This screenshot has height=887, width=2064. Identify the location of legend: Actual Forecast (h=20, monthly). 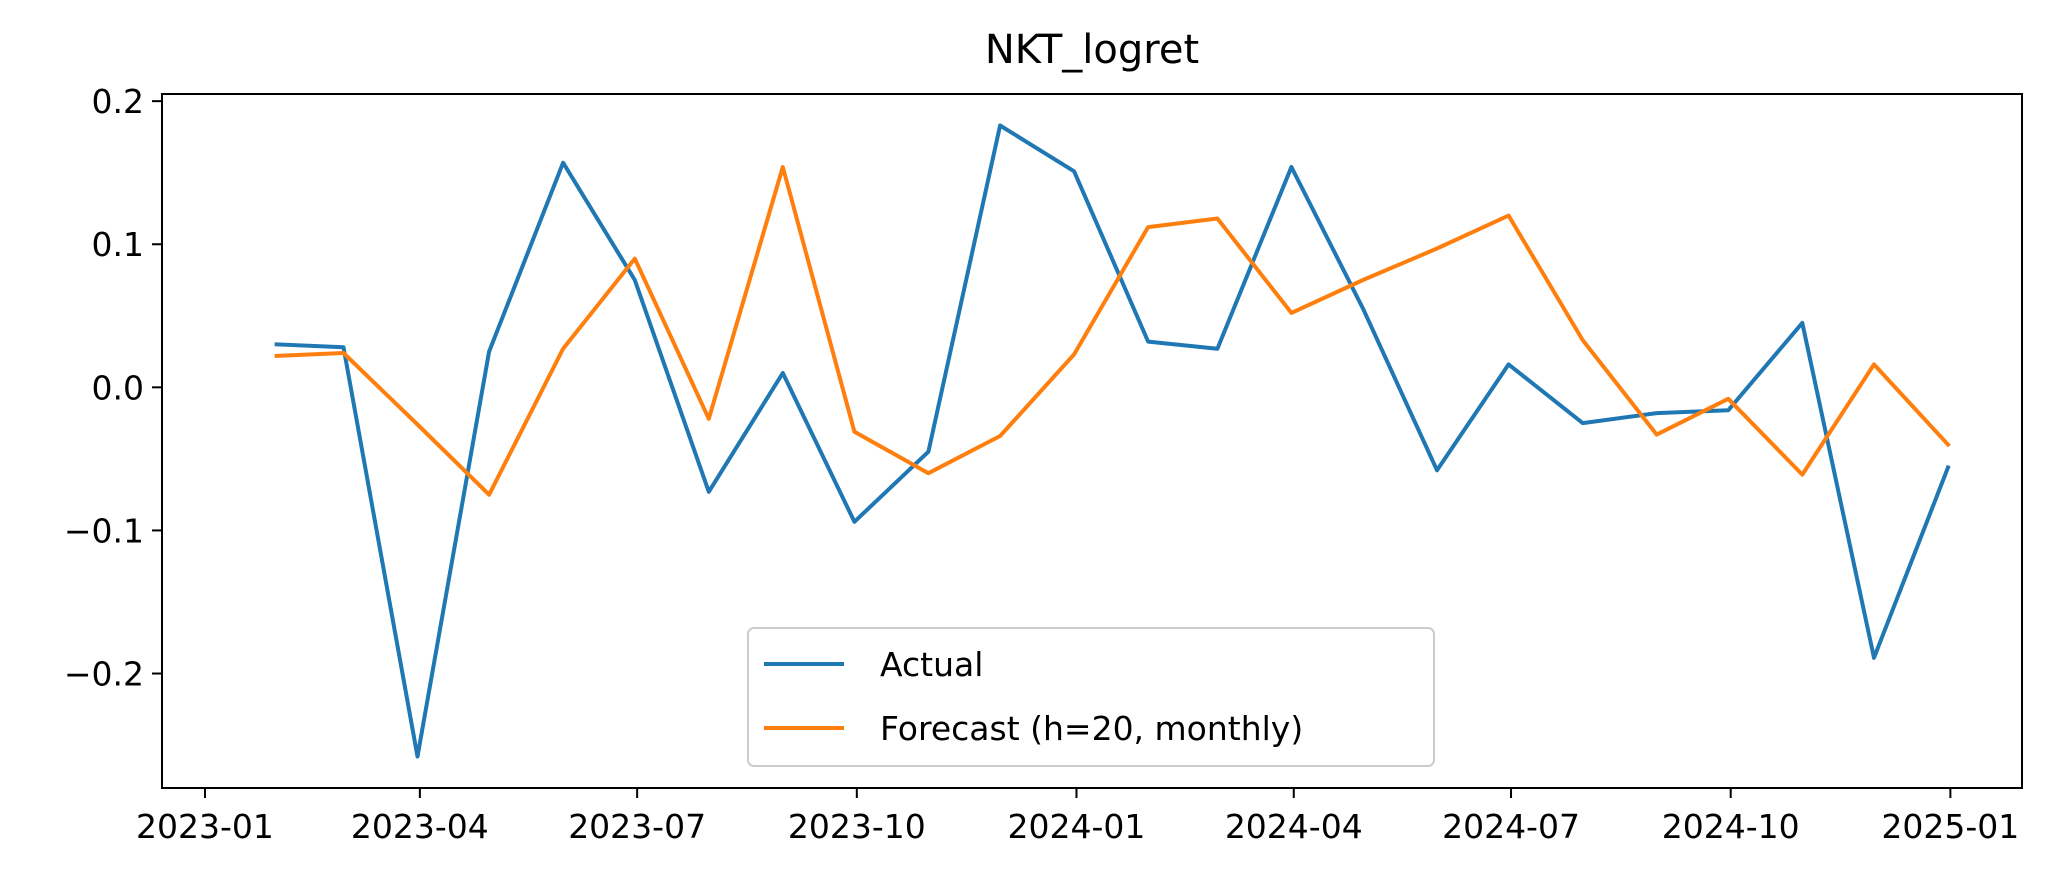
(1091, 697).